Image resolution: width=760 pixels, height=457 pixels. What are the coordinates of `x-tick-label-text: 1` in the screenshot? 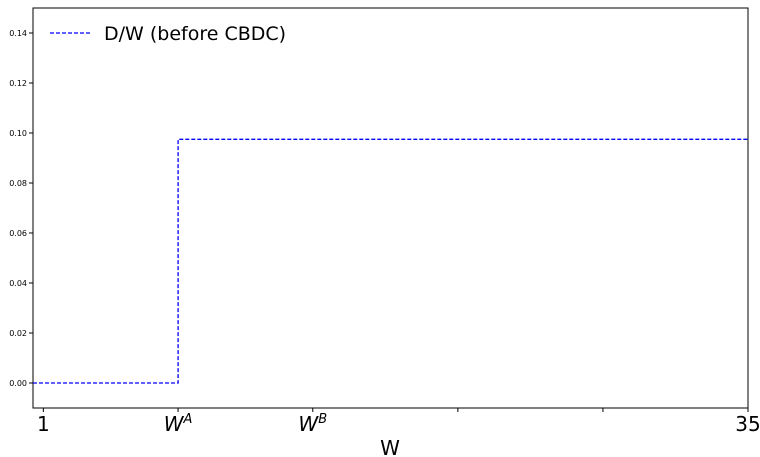 It's located at (43, 424).